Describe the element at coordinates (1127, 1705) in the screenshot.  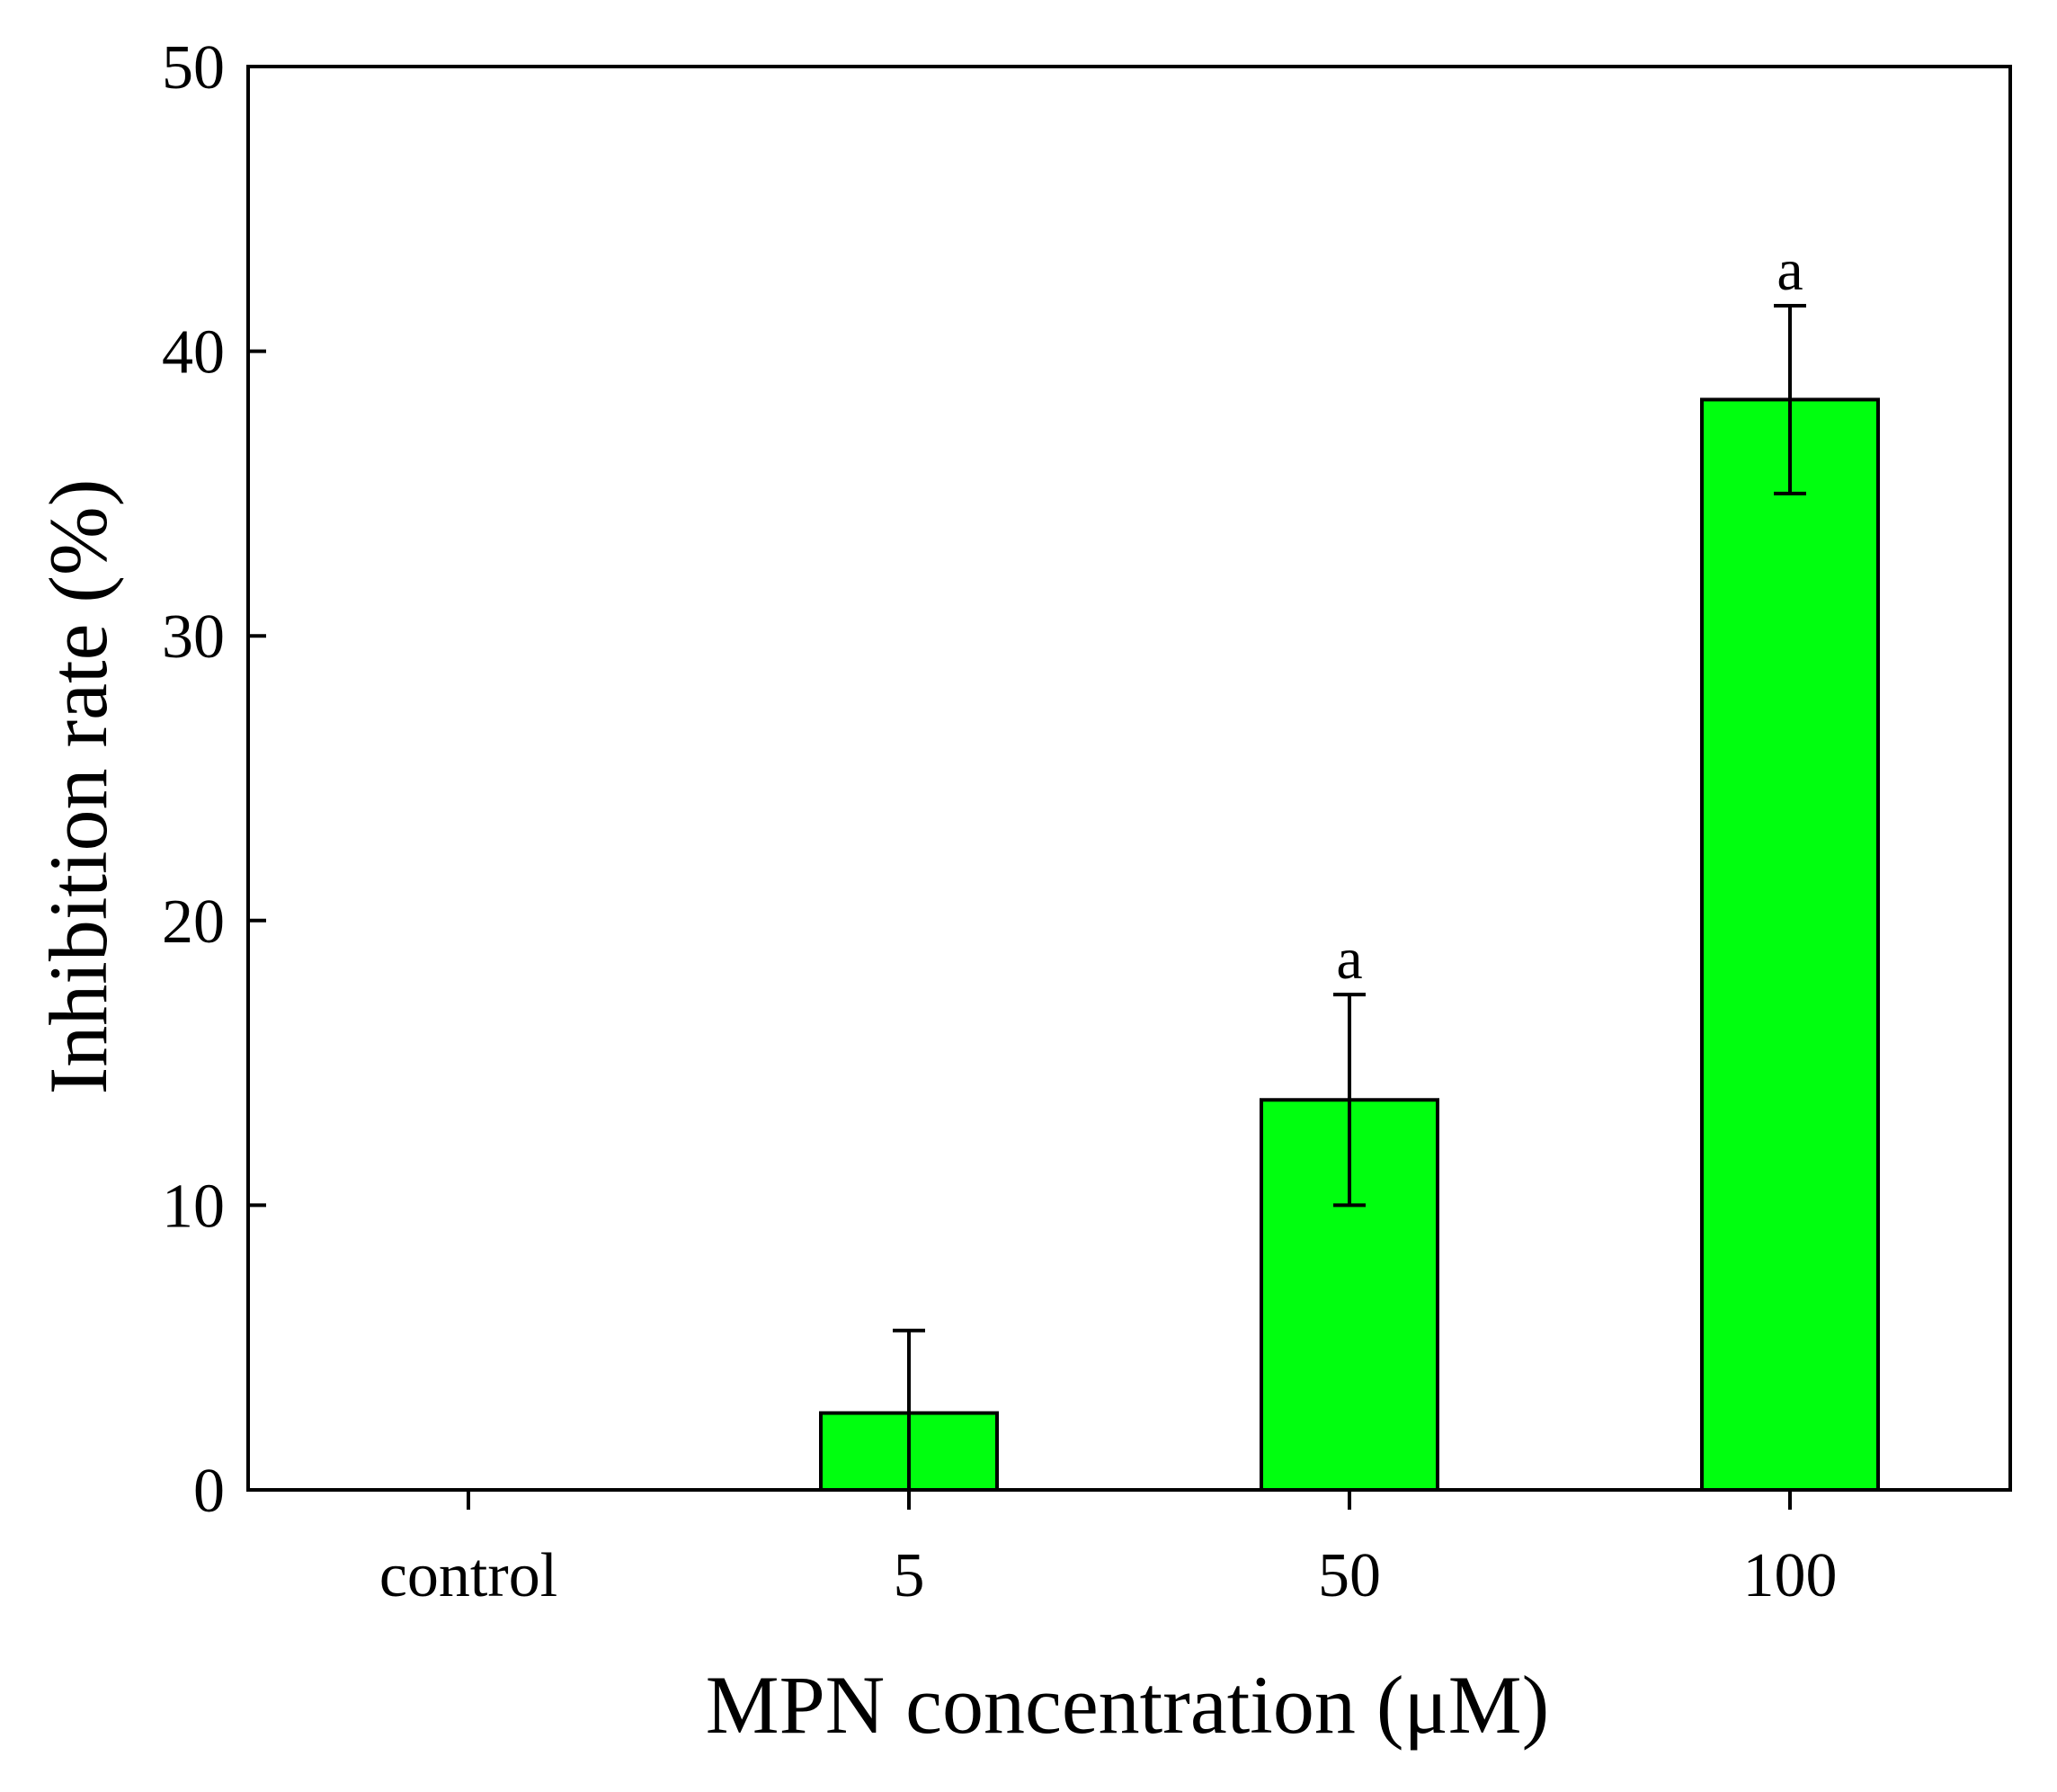
I see `x-axis-title: MPN concentration (μM)` at that location.